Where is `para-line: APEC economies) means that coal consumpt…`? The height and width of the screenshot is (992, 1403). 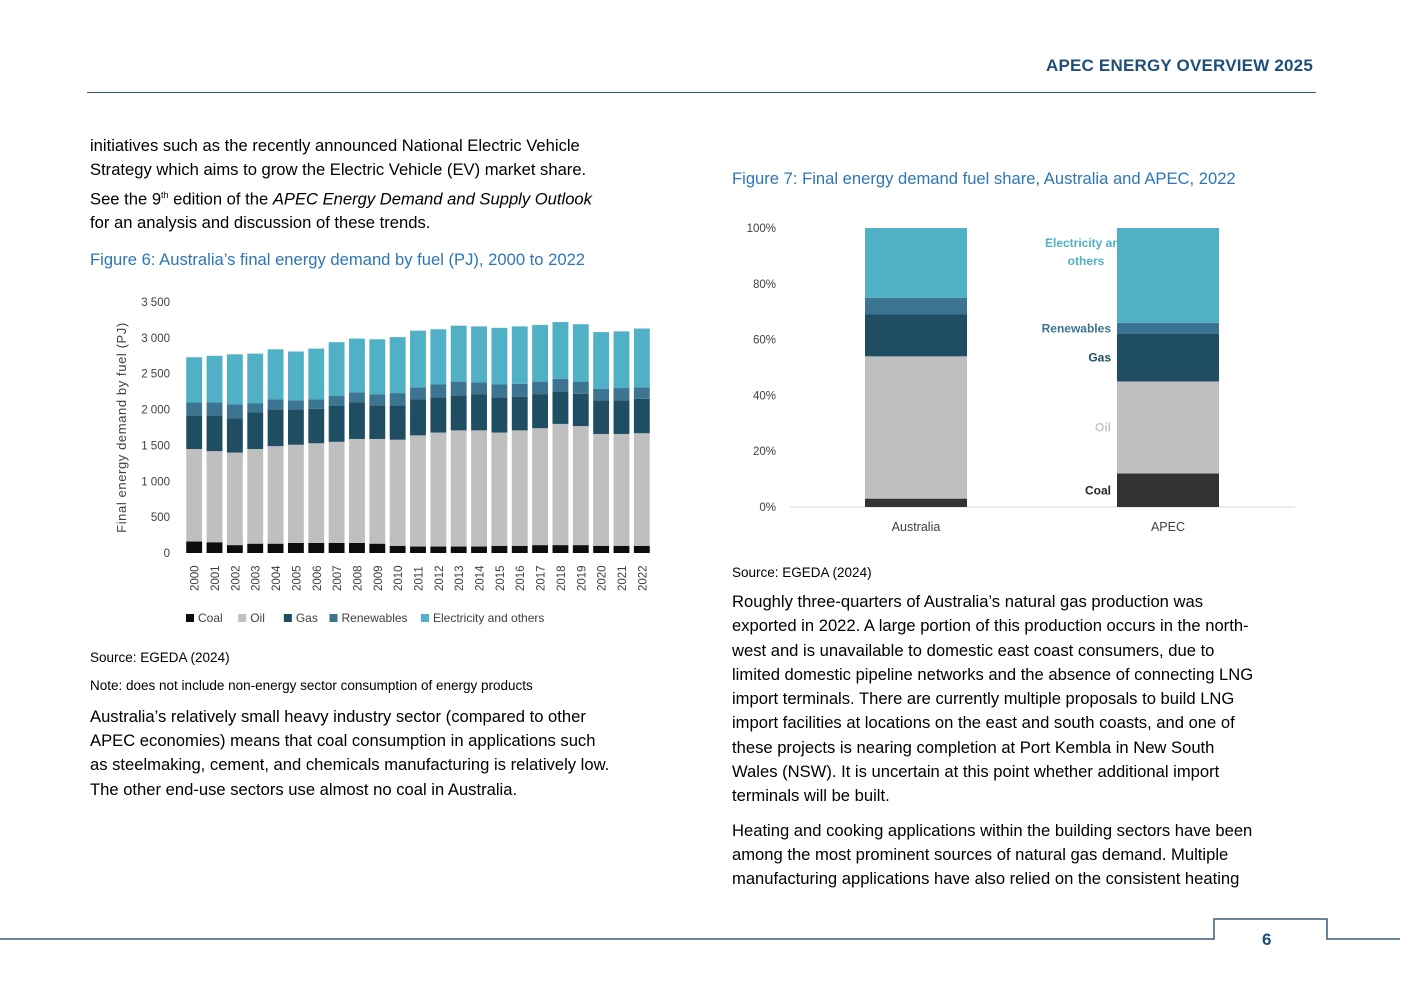
para-line: APEC economies) means that coal consumpt… is located at coordinates (343, 741).